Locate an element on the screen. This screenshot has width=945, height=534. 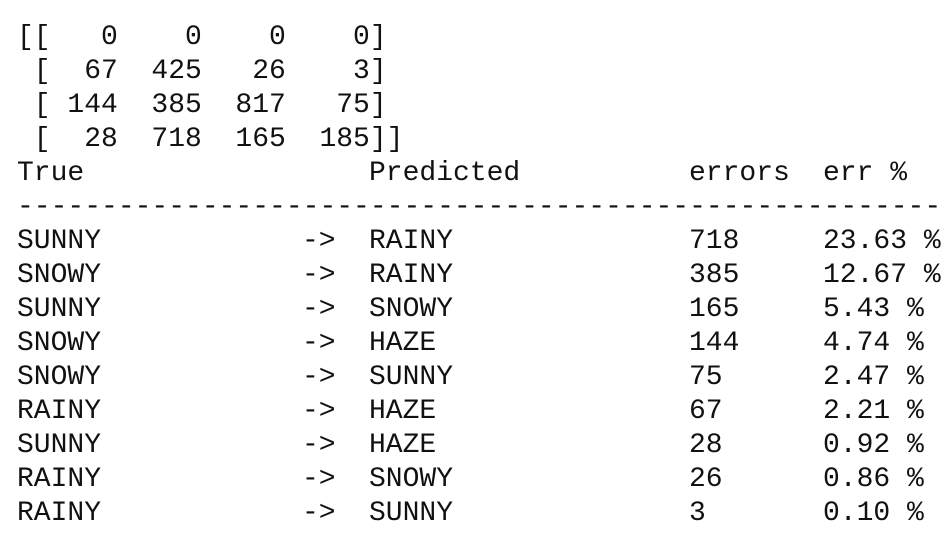
row-errors: 28 is located at coordinates (706, 445).